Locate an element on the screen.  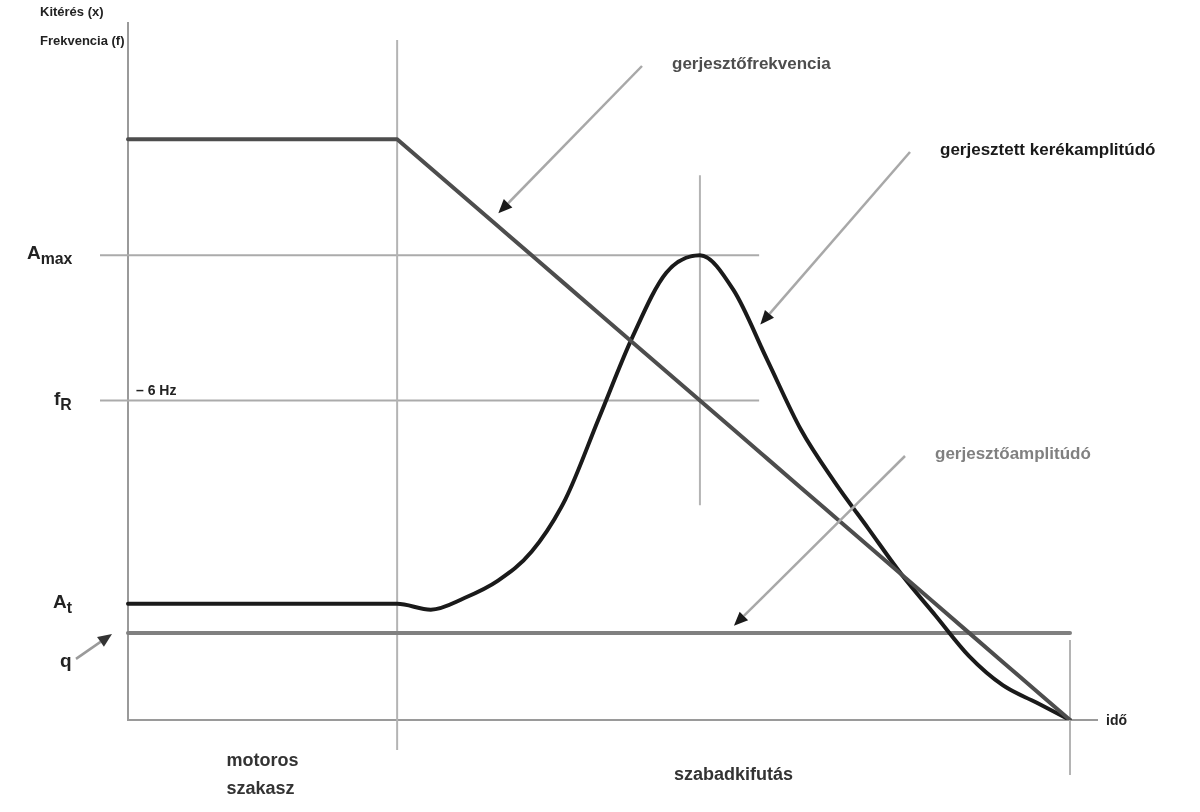
text: A$_{t}$ is located at coordinates (63, 603).